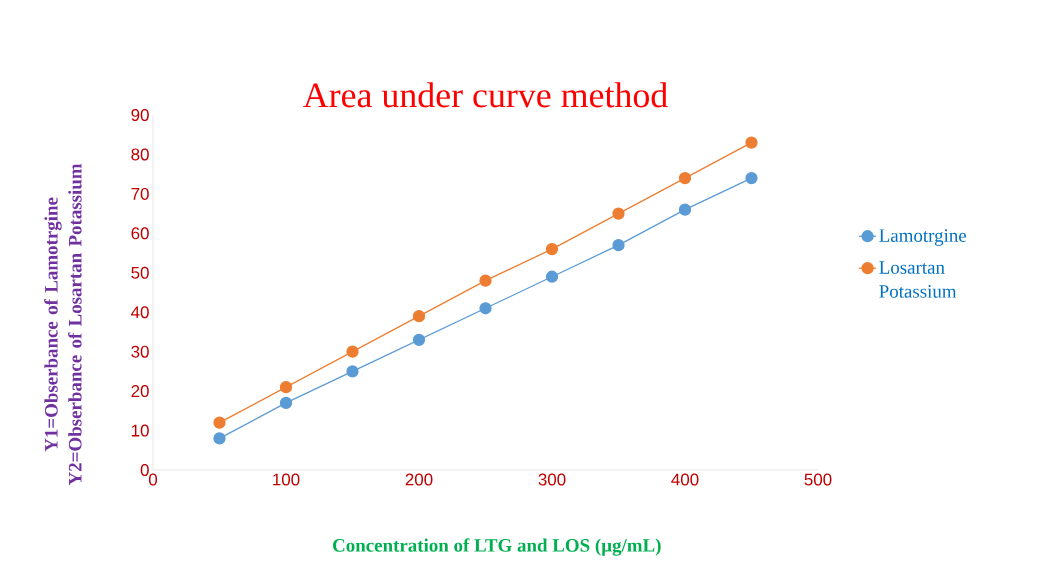 The image size is (1039, 579). Describe the element at coordinates (818, 479) in the screenshot. I see `x-tick-label: 500` at that location.